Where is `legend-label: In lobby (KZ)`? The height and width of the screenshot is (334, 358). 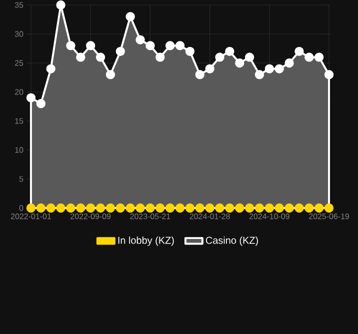 legend-label: In lobby (KZ) is located at coordinates (146, 241).